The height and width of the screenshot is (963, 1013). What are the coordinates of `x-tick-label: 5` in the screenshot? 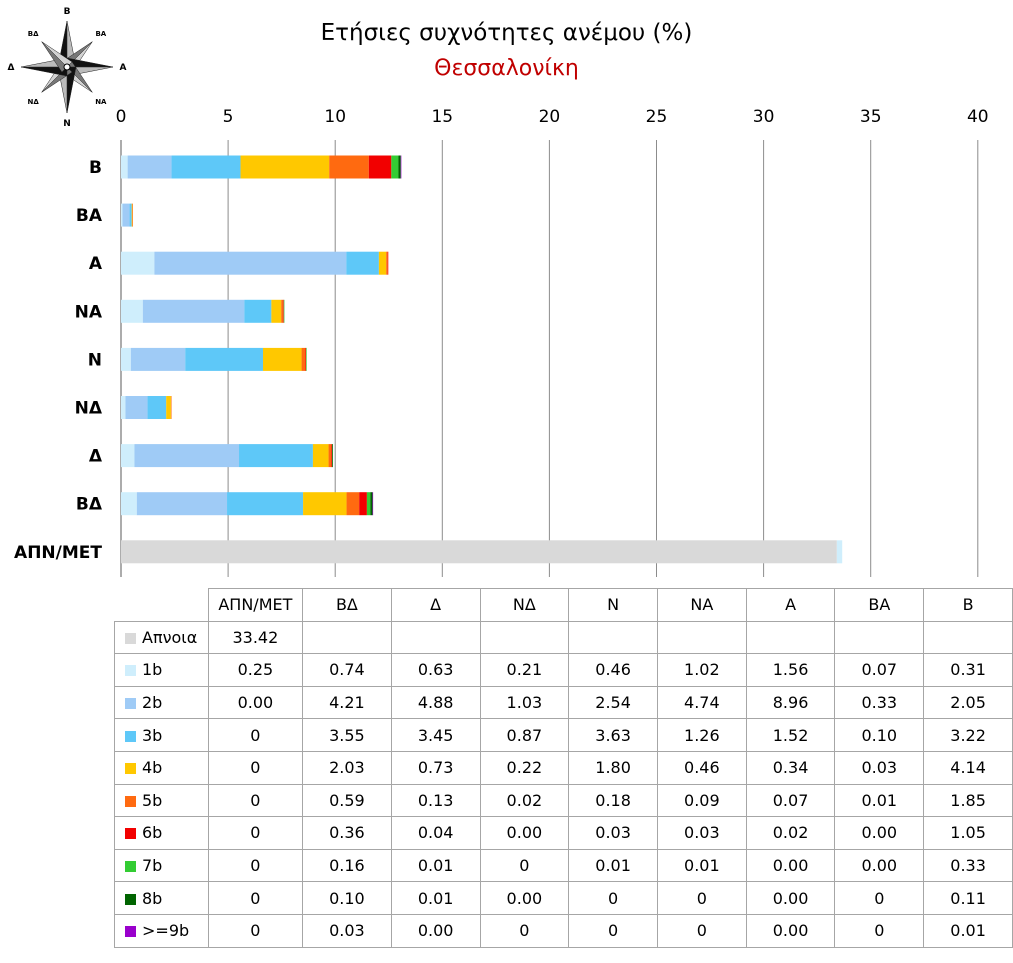 It's located at (228, 117).